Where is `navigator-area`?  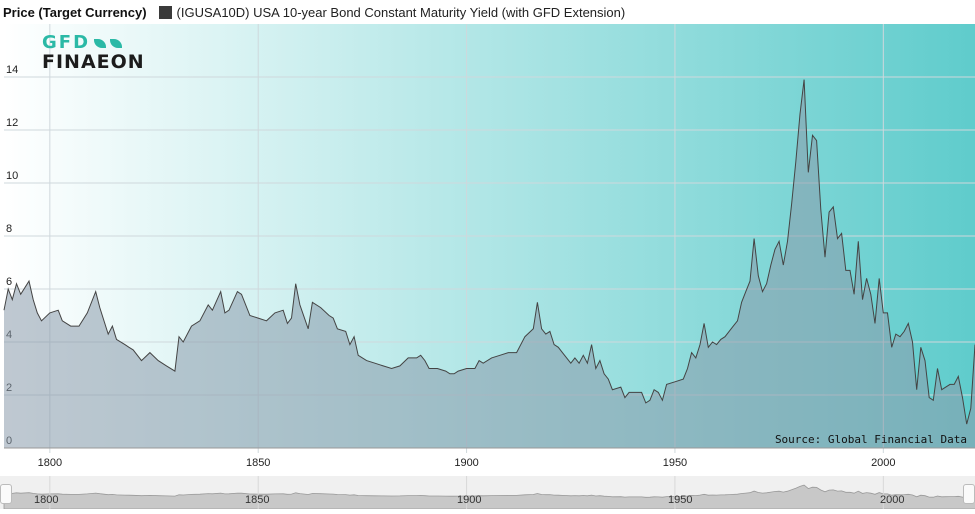
navigator-area is located at coordinates (489, 497).